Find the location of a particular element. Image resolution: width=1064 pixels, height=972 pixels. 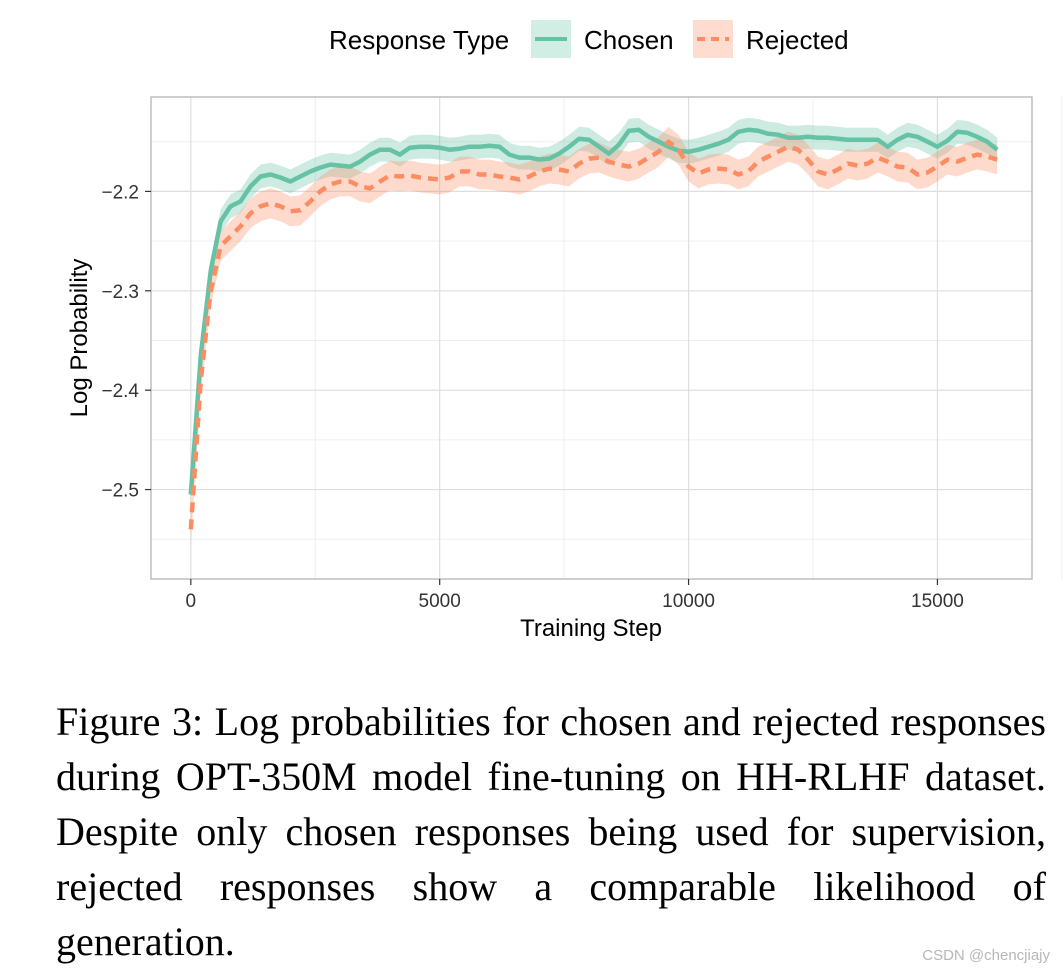

y-tick-label: −2.4 is located at coordinates (120, 391).